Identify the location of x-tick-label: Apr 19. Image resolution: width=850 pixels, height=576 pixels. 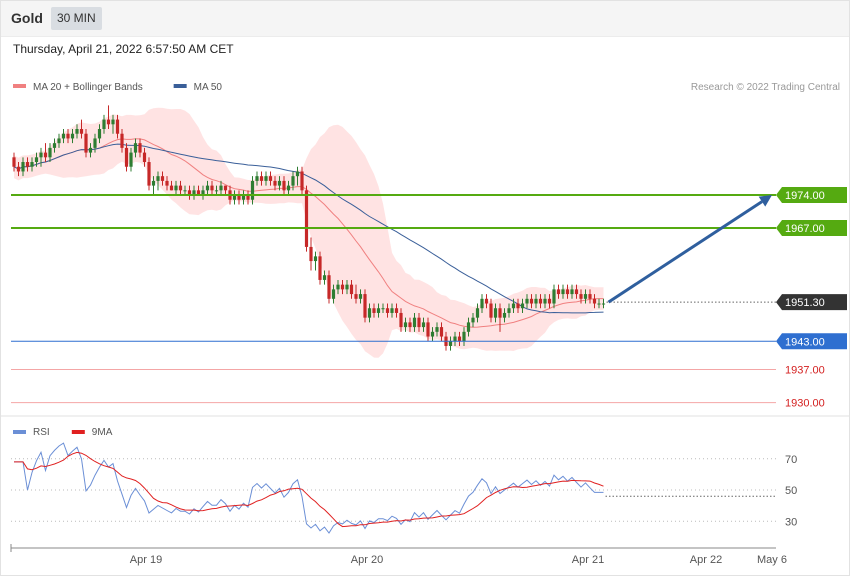
(146, 560).